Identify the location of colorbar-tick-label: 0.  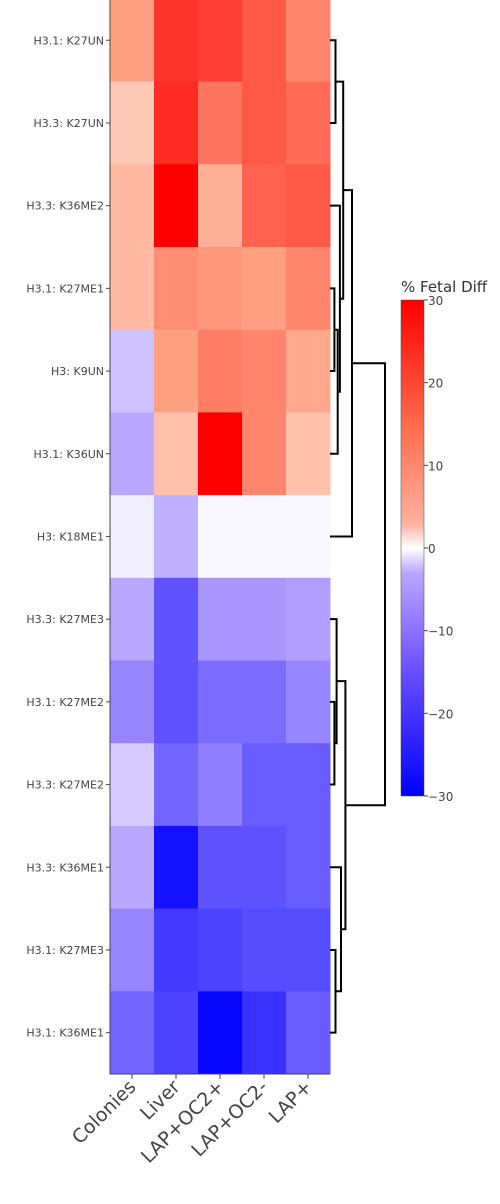
(432, 549).